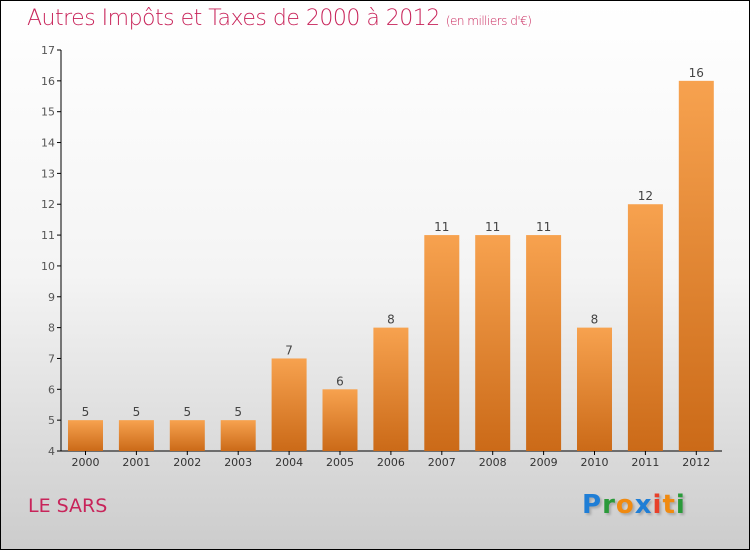 Image resolution: width=750 pixels, height=550 pixels. What do you see at coordinates (544, 343) in the screenshot?
I see `bar-2009` at bounding box center [544, 343].